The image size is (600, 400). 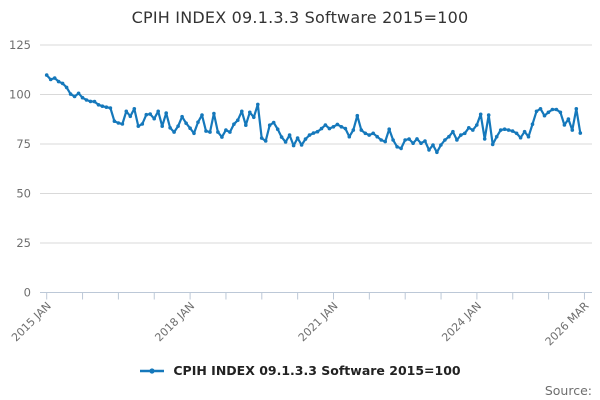 What do you see at coordinates (174, 321) in the screenshot?
I see `x-tick-label: 2018 JAN` at bounding box center [174, 321].